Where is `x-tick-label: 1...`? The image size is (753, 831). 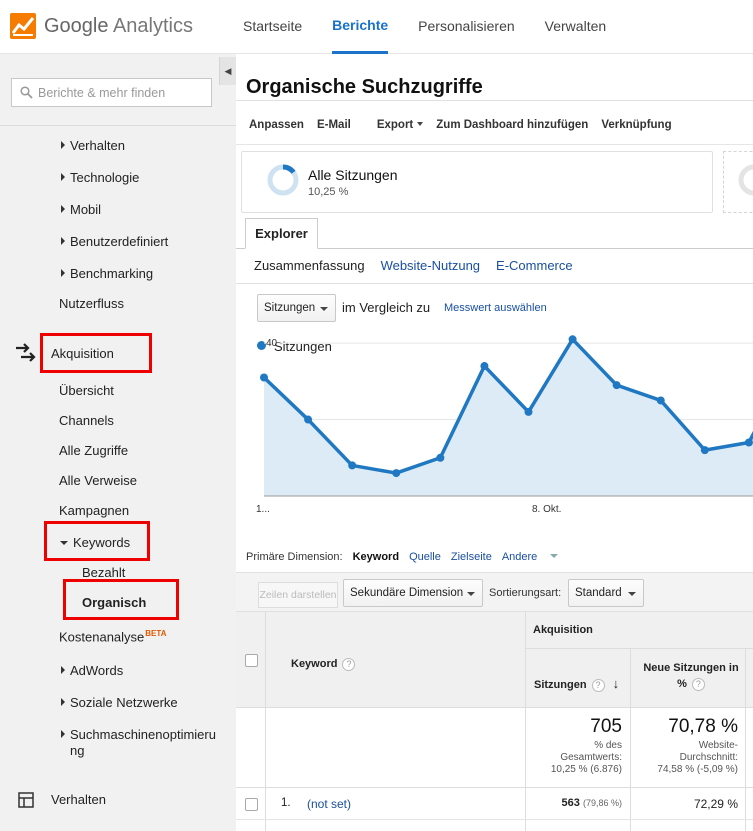
x-tick-label: 1... is located at coordinates (263, 509).